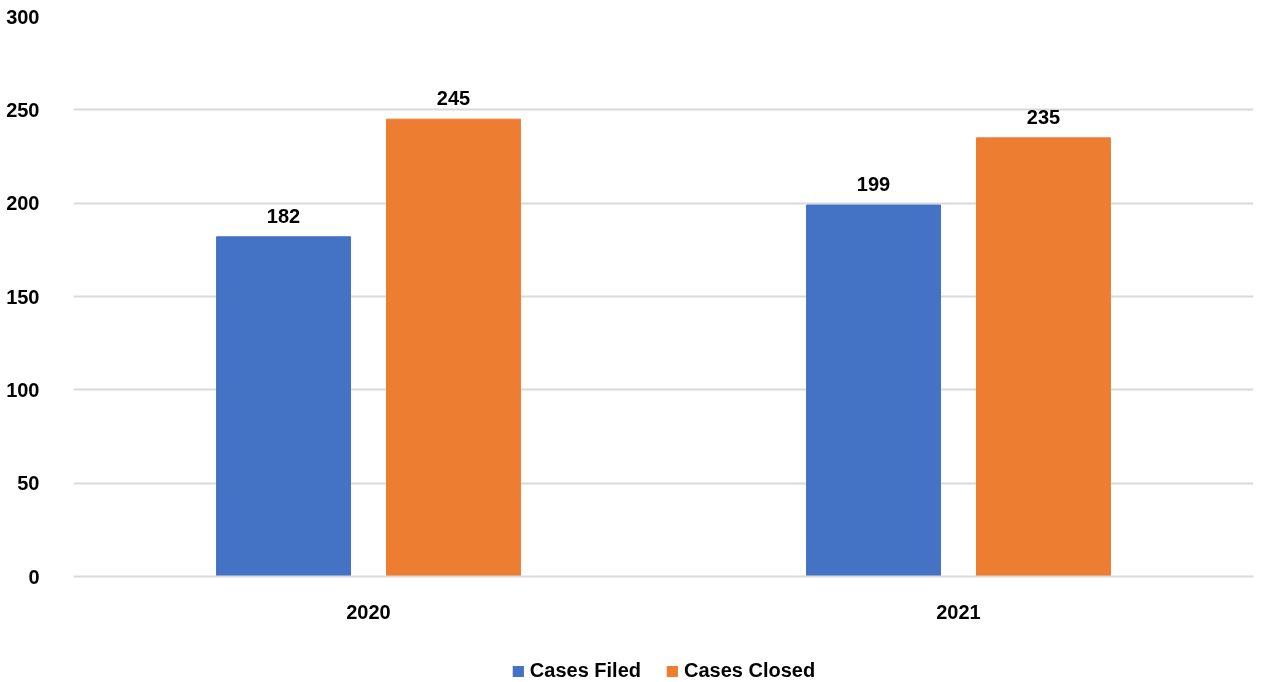 This screenshot has width=1265, height=682. What do you see at coordinates (958, 611) in the screenshot?
I see `x-tick-label: 2021` at bounding box center [958, 611].